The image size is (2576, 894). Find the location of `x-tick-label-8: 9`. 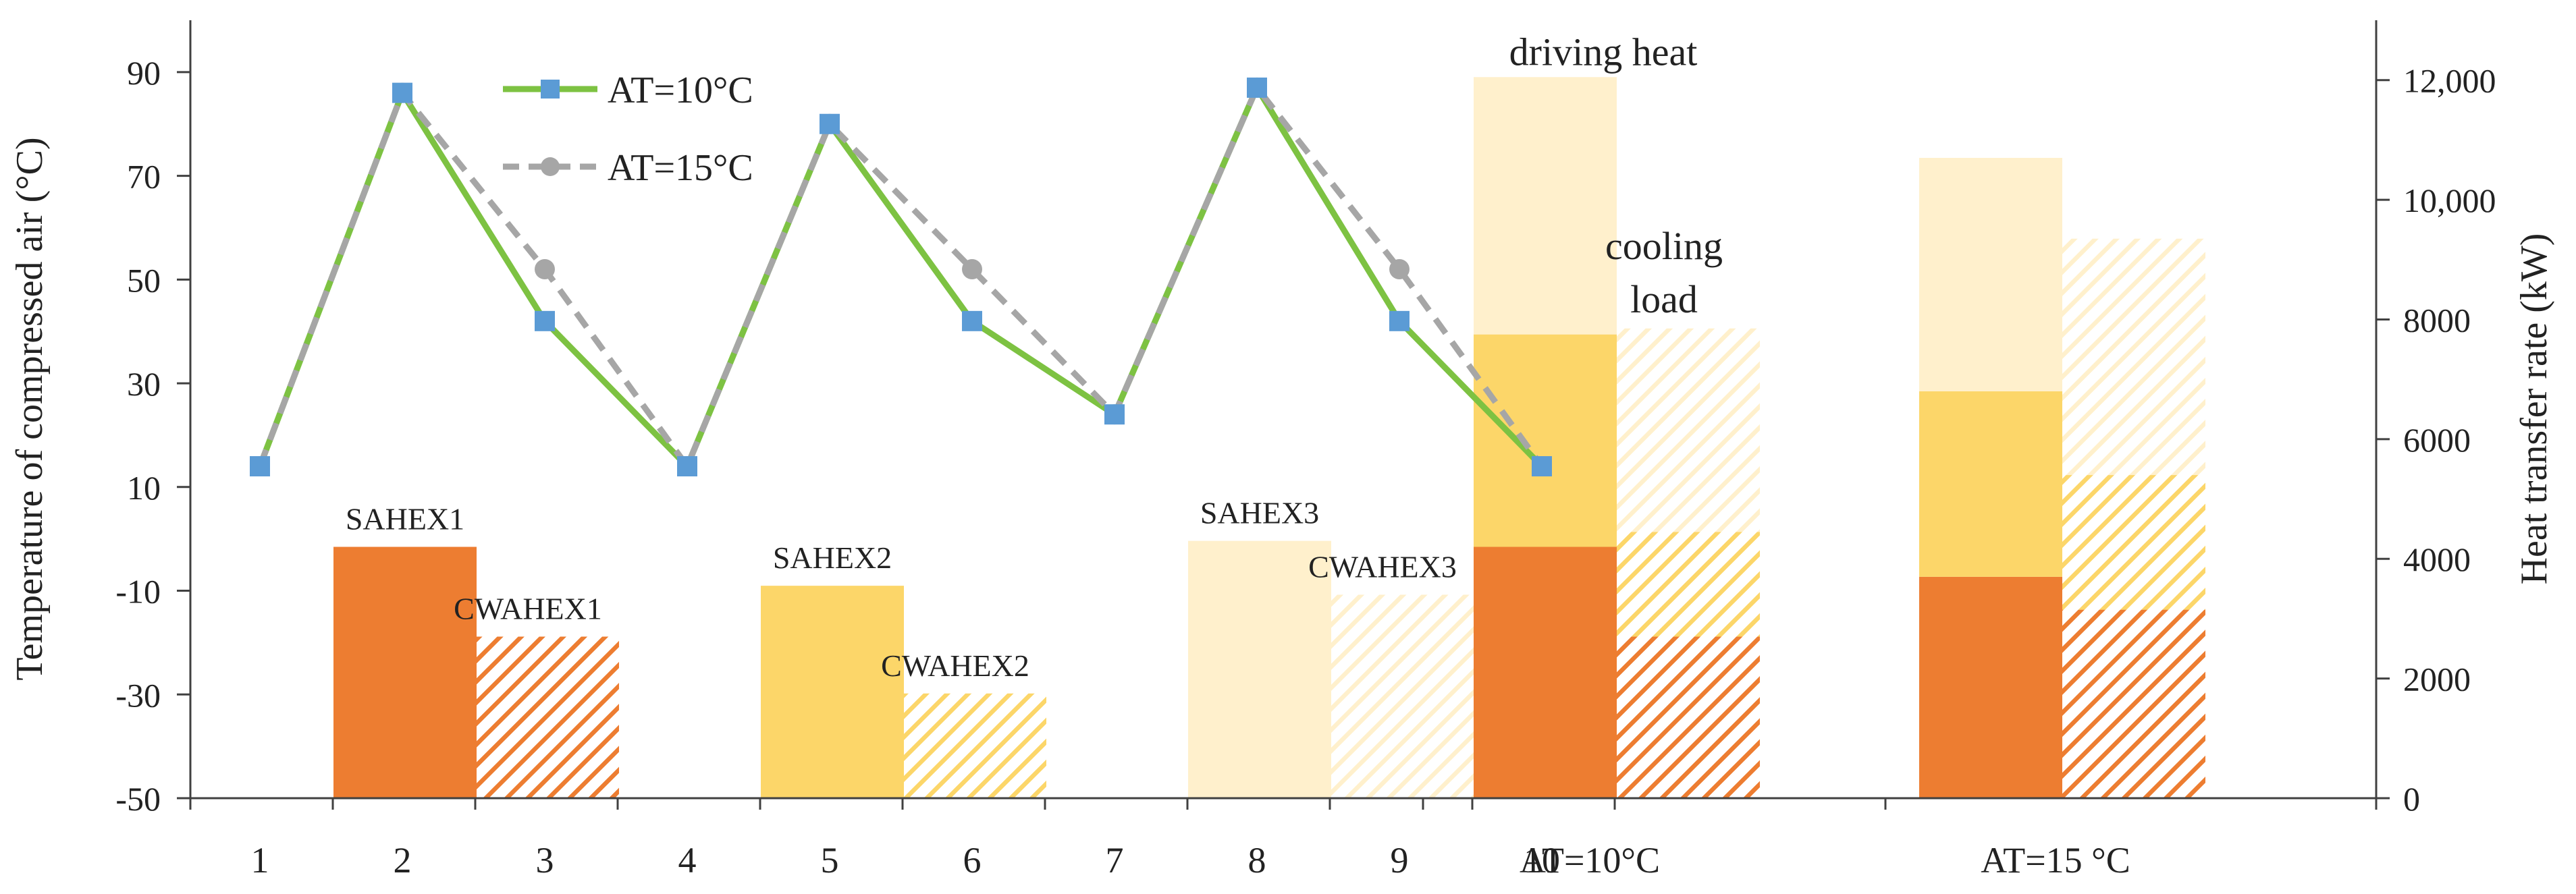

x-tick-label-8: 9 is located at coordinates (1400, 860).